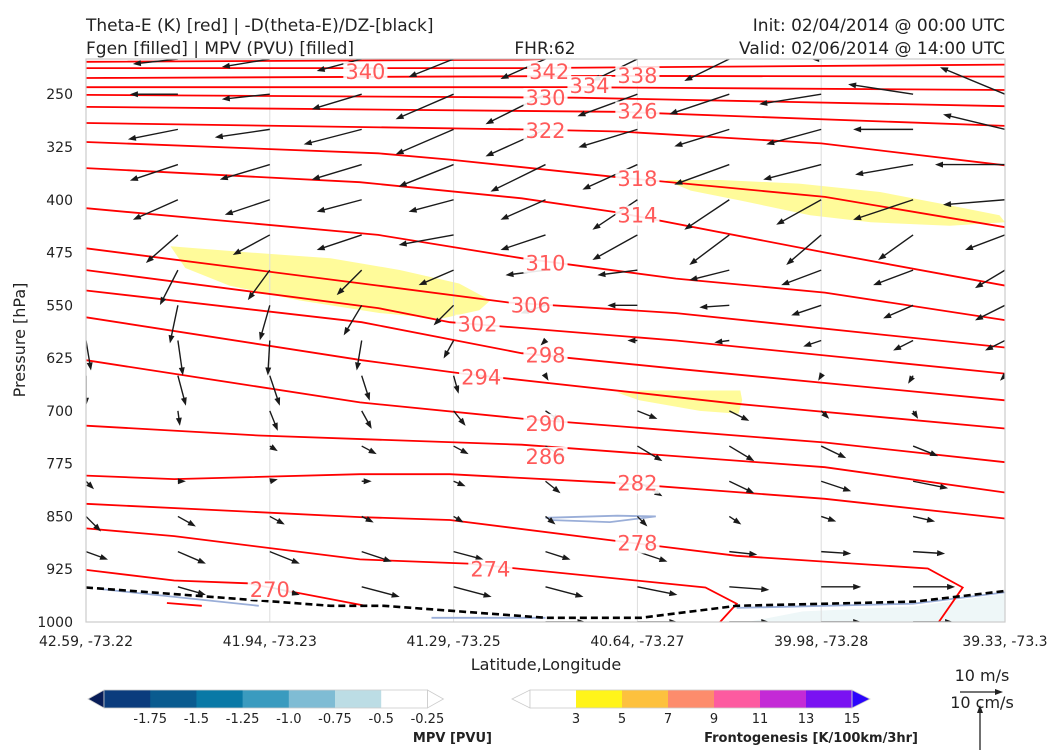 This screenshot has height=754, width=1050. What do you see at coordinates (637, 76) in the screenshot?
I see `theta-e-contour-label-group: 338` at bounding box center [637, 76].